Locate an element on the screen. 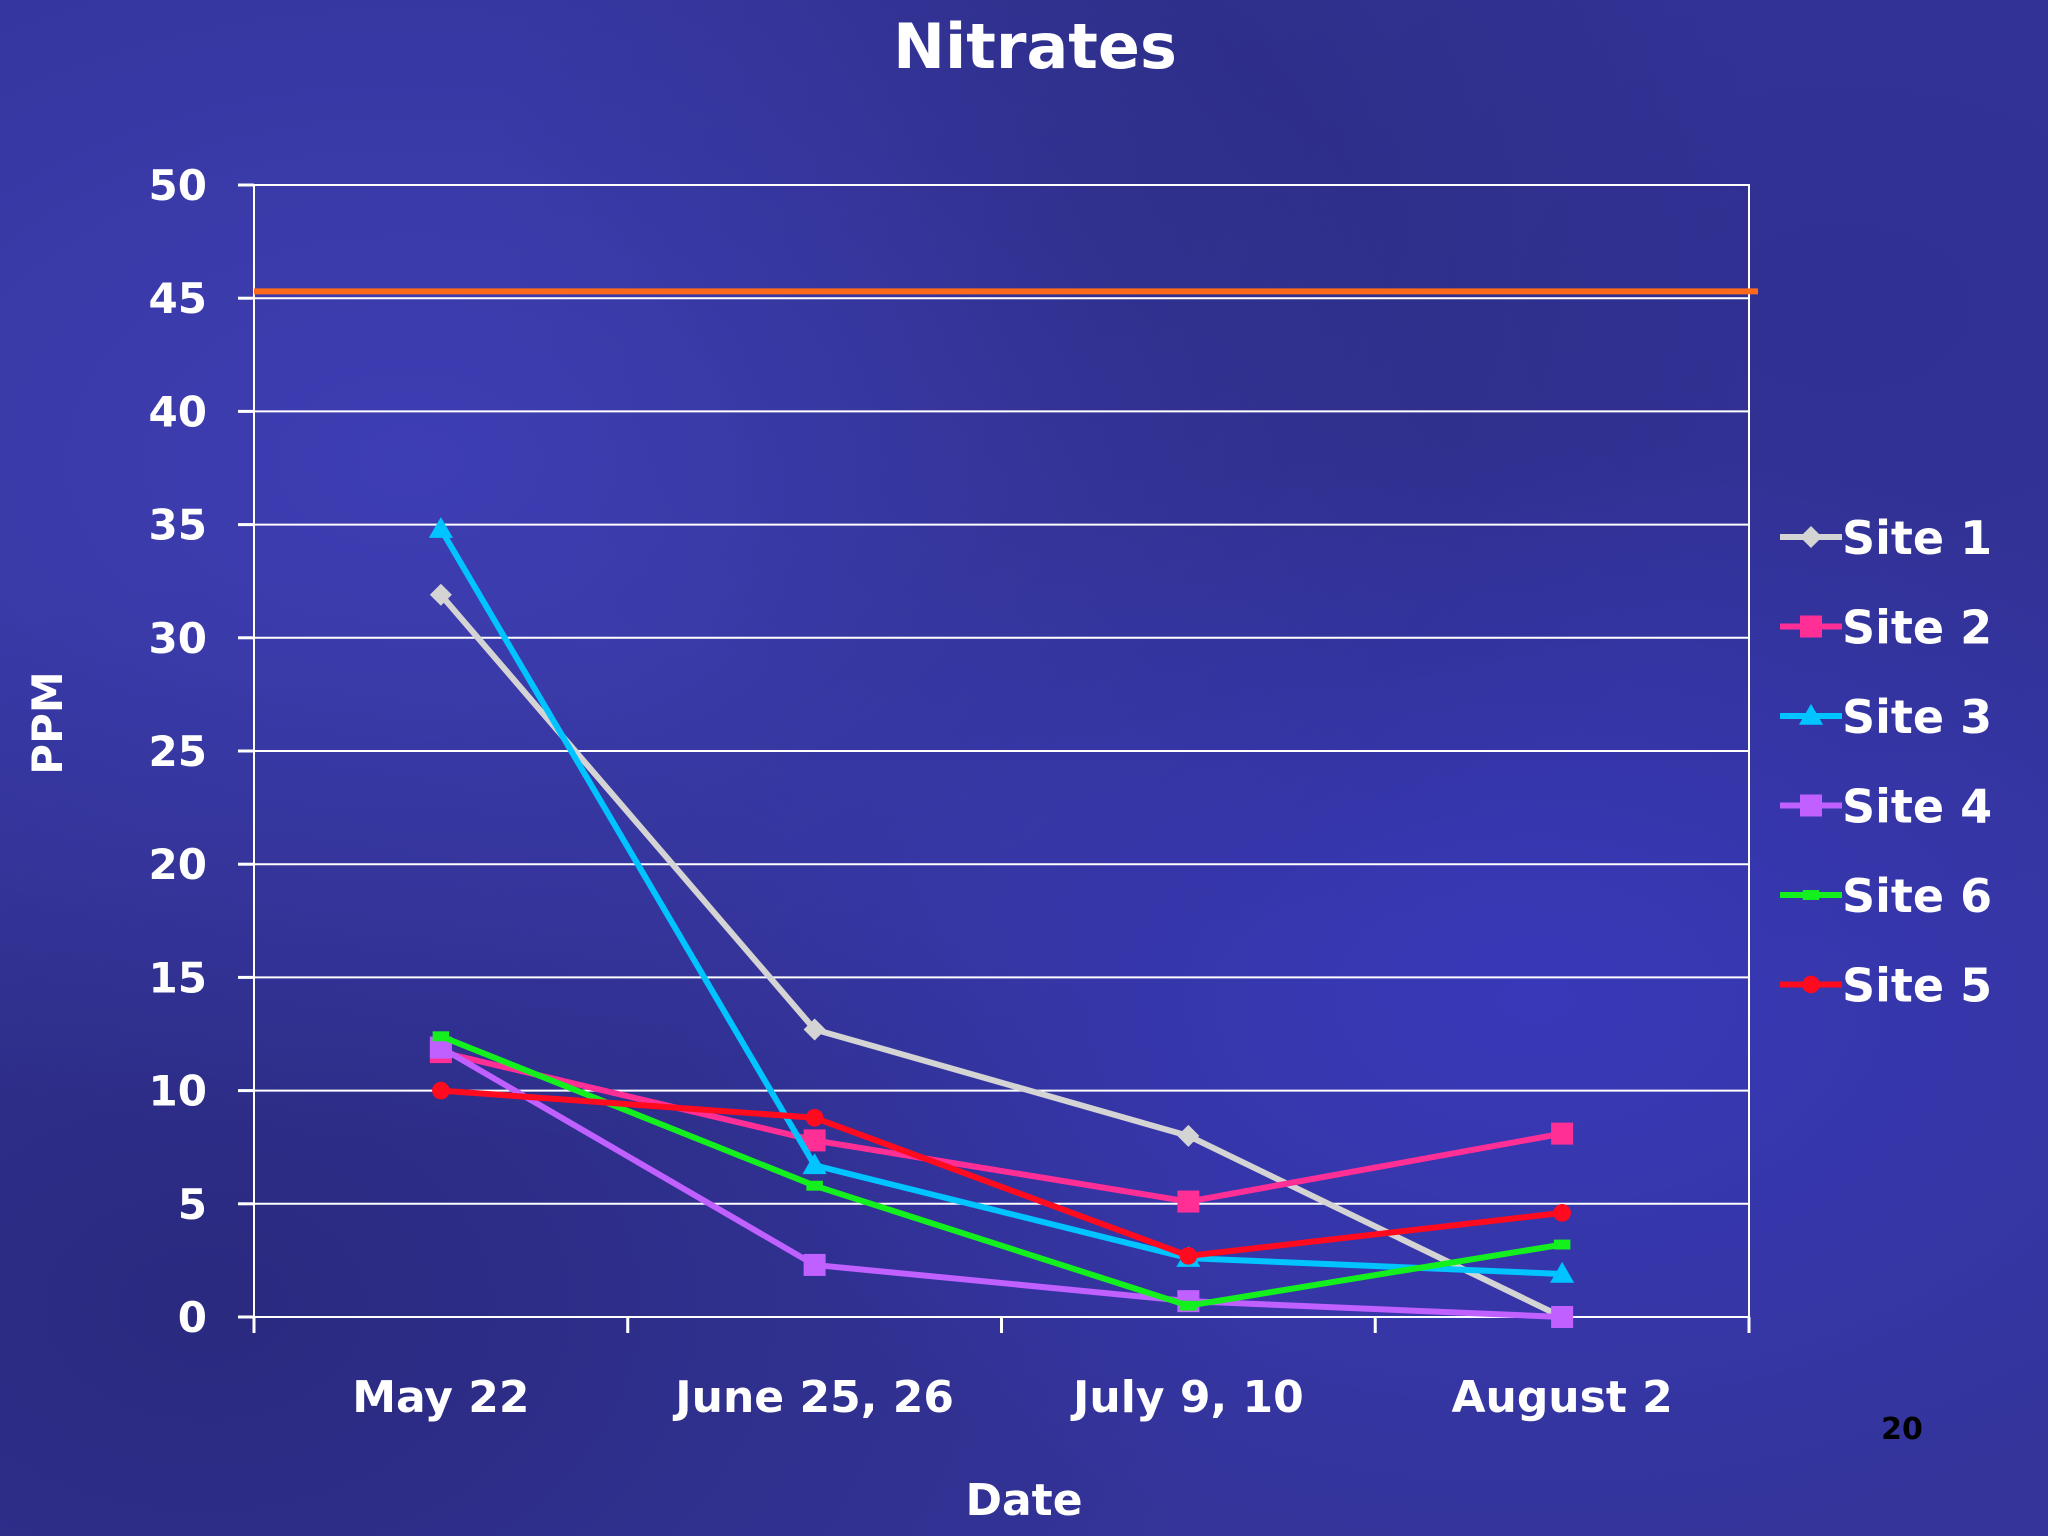 Image resolution: width=2048 pixels, height=1536 pixels. page-number: 20 is located at coordinates (1902, 1429).